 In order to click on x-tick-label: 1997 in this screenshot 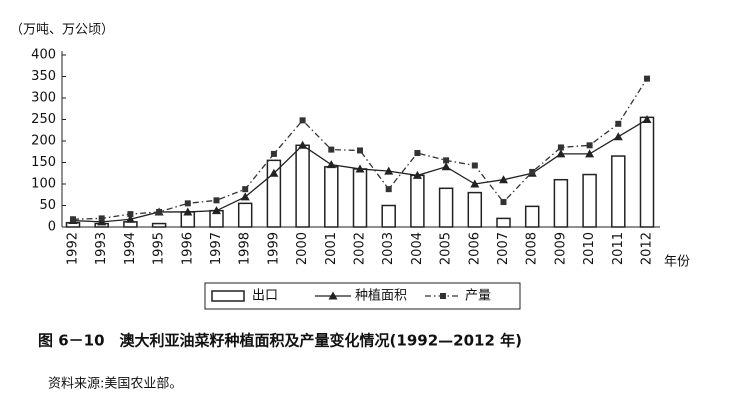, I will do `click(216, 248)`.